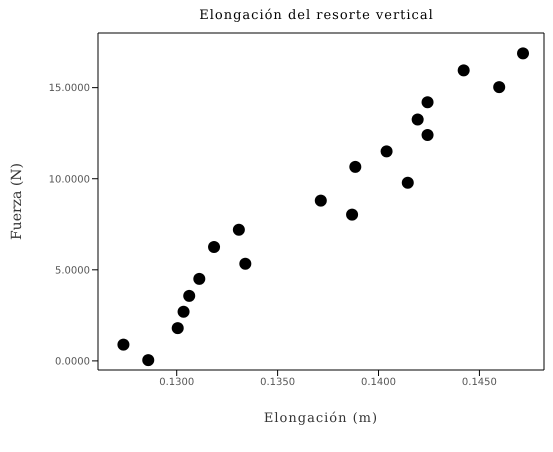  What do you see at coordinates (176, 382) in the screenshot?
I see `x-tick-label: 0.1300` at bounding box center [176, 382].